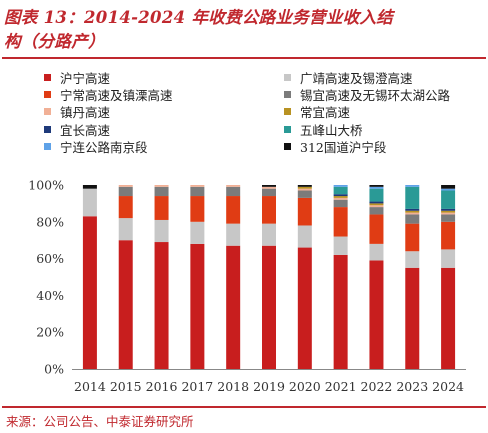 The height and width of the screenshot is (433, 488). I want to click on chart-title-line-1: 图表 13：2014-2024 年收费公路业务营业收入结, so click(199, 17).